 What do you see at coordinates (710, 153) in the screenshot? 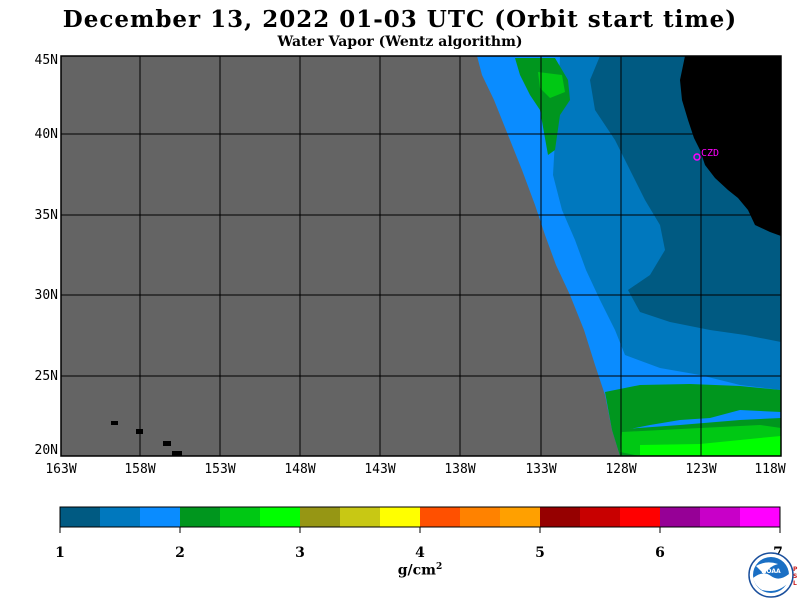
I see `station-label: CZD` at bounding box center [710, 153].